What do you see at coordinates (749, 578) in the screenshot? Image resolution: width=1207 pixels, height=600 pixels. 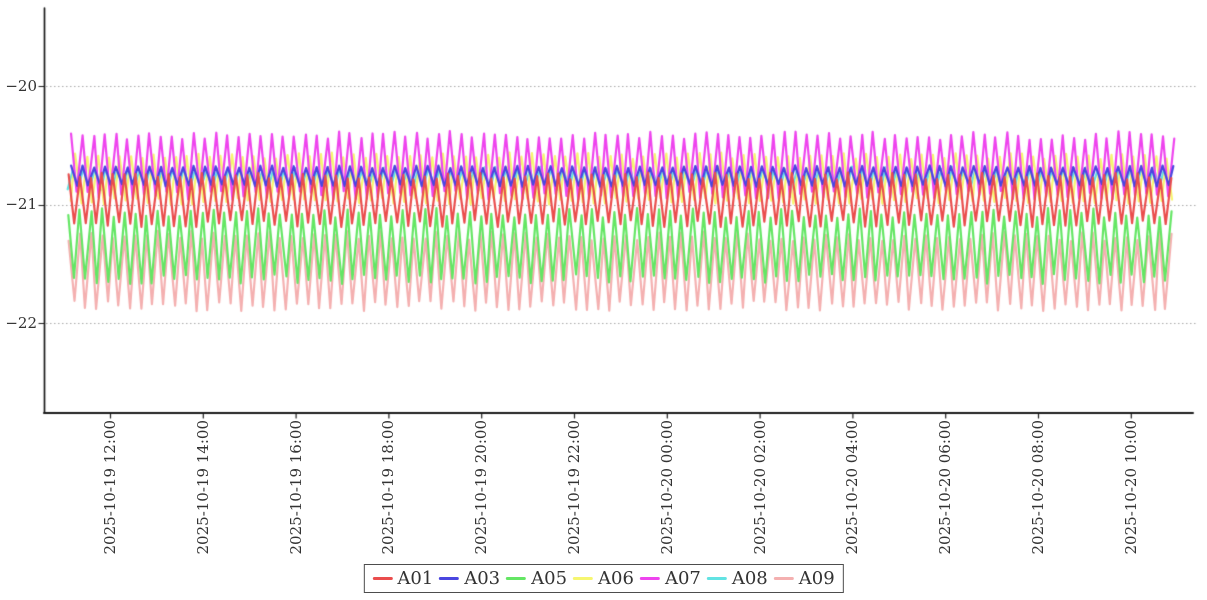 I see `legend-label-a08: A08` at bounding box center [749, 578].